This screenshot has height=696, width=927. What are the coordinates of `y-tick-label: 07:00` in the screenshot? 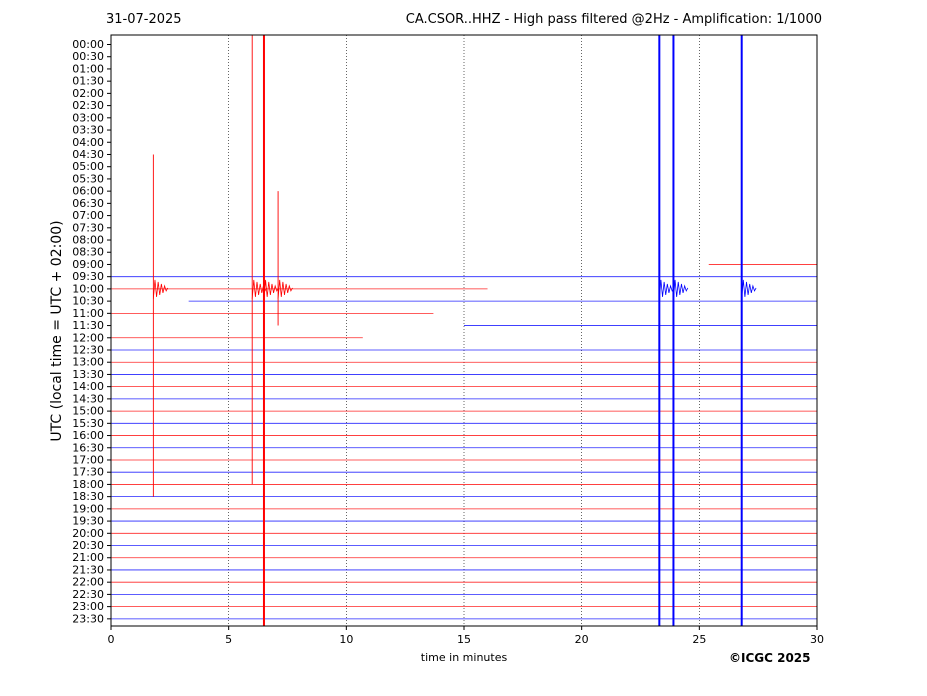 It's located at (88, 215).